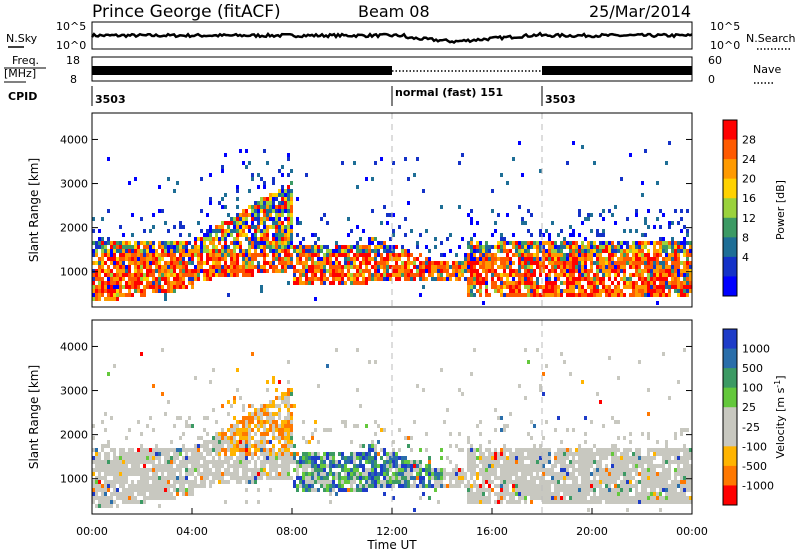 This screenshot has height=554, width=800. I want to click on colorbar-tick-label: 28, so click(749, 140).